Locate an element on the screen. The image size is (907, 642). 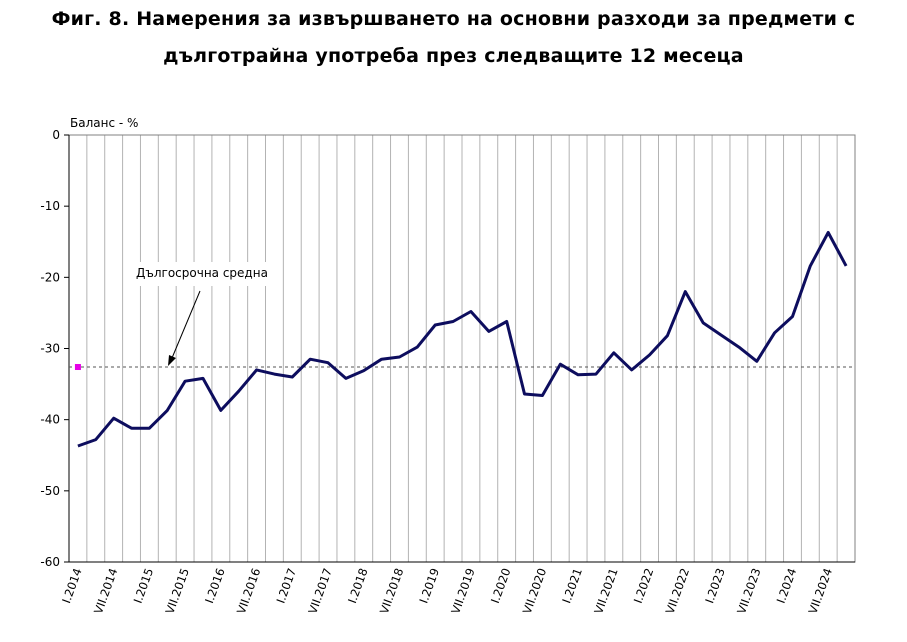
x-tick-label: I.2023 is located at coordinates (715, 585).